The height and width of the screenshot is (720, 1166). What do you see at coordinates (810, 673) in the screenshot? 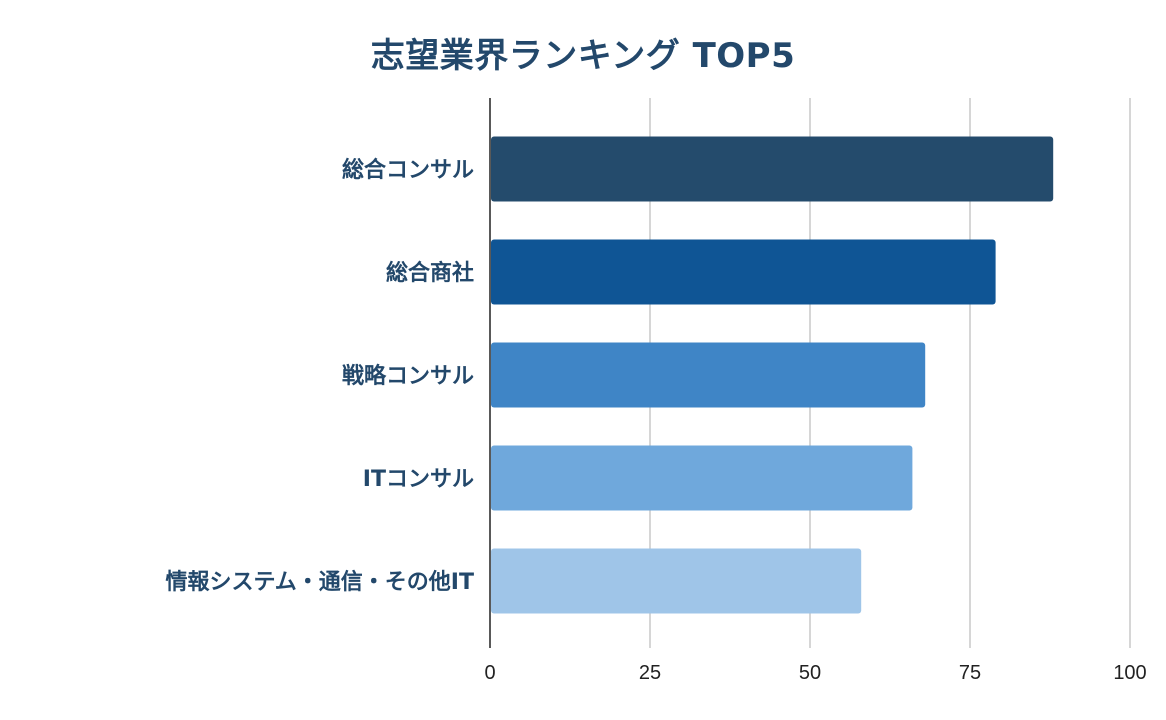
I see `x-tick-label: 50` at bounding box center [810, 673].